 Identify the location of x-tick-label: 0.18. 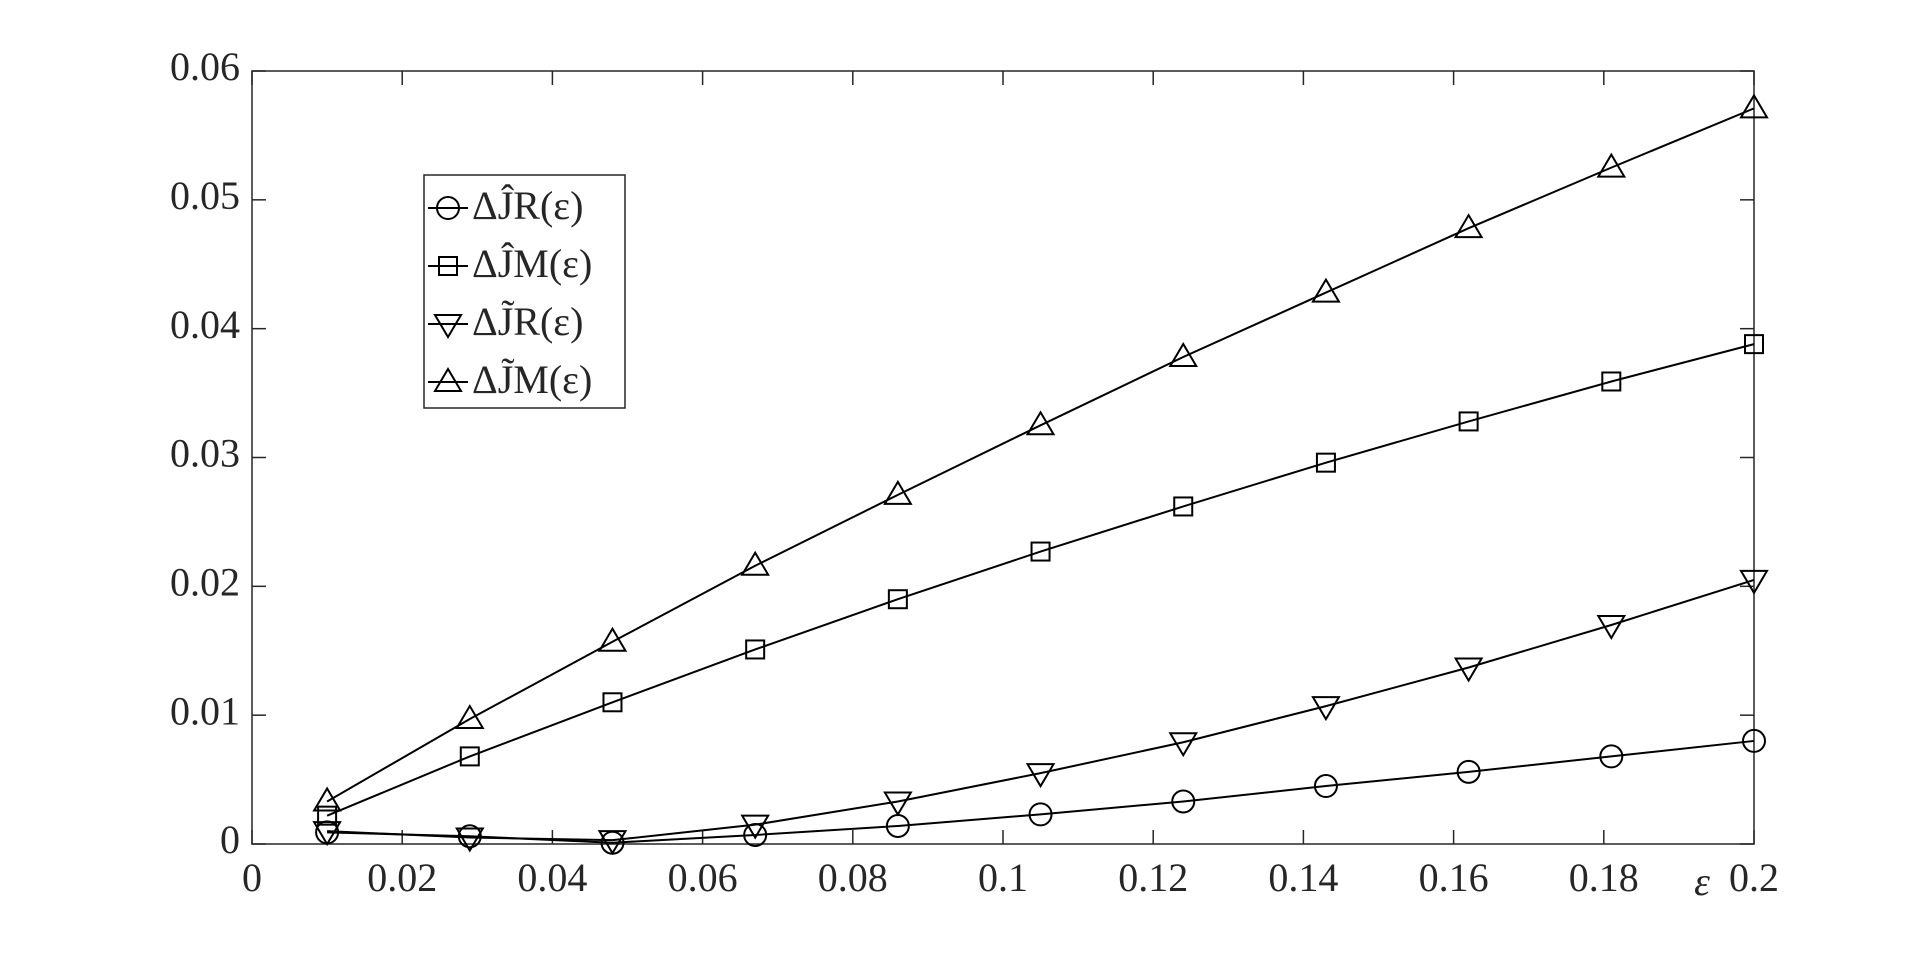
(1604, 877).